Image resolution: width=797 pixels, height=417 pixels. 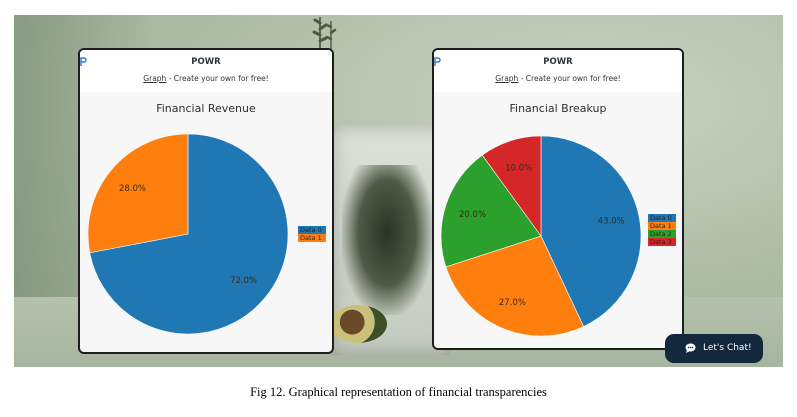 I want to click on slice-label: 72.0%, so click(x=243, y=281).